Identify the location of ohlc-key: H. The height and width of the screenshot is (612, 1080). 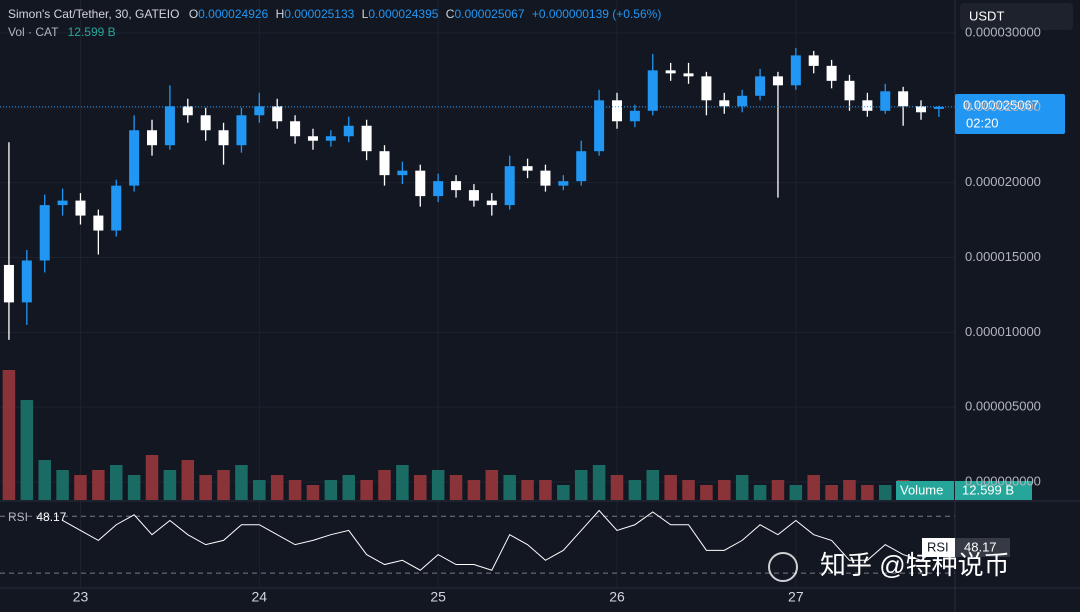
(280, 14).